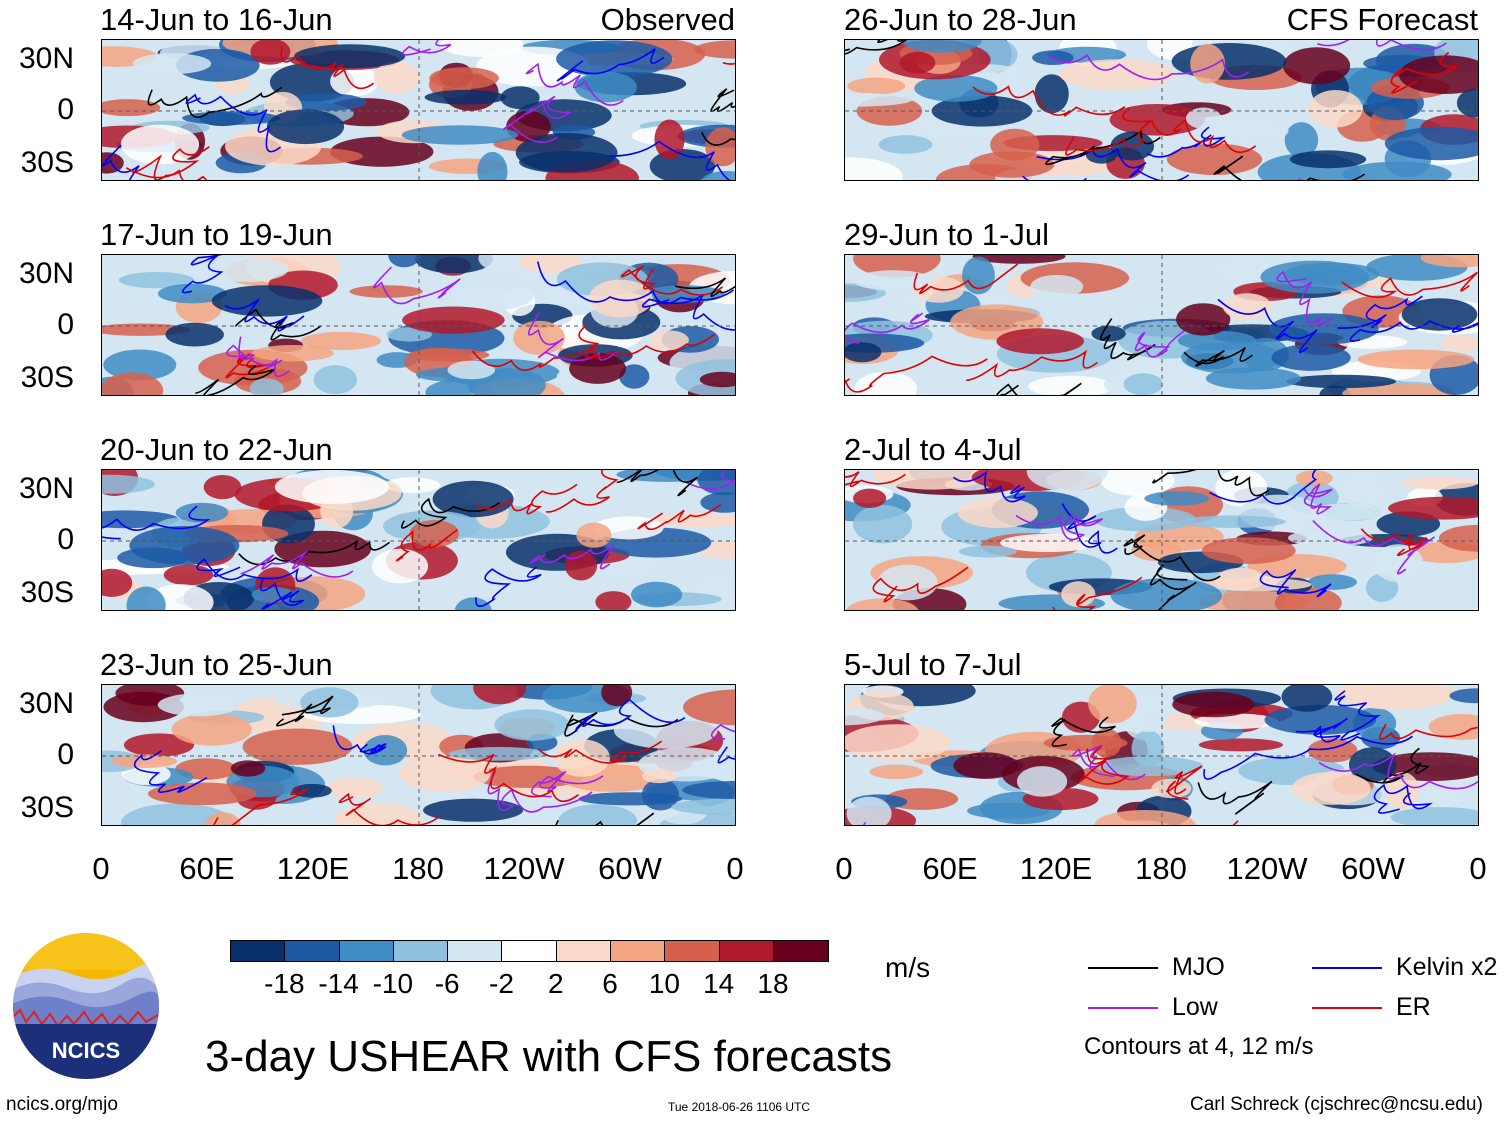 The width and height of the screenshot is (1510, 1121). Describe the element at coordinates (1447, 967) in the screenshot. I see `legend-kelvin-label: Kelvin x2` at that location.